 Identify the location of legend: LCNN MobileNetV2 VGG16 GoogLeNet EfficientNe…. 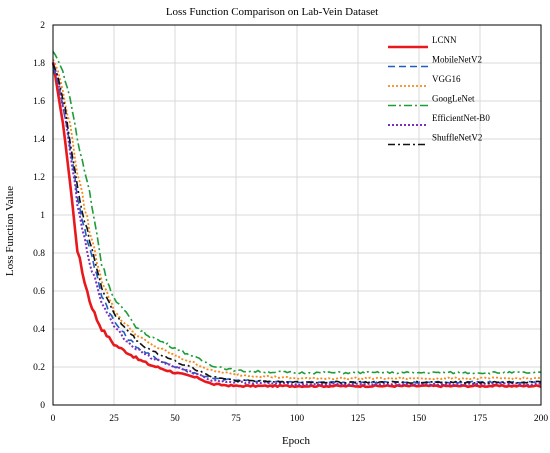
(439, 90).